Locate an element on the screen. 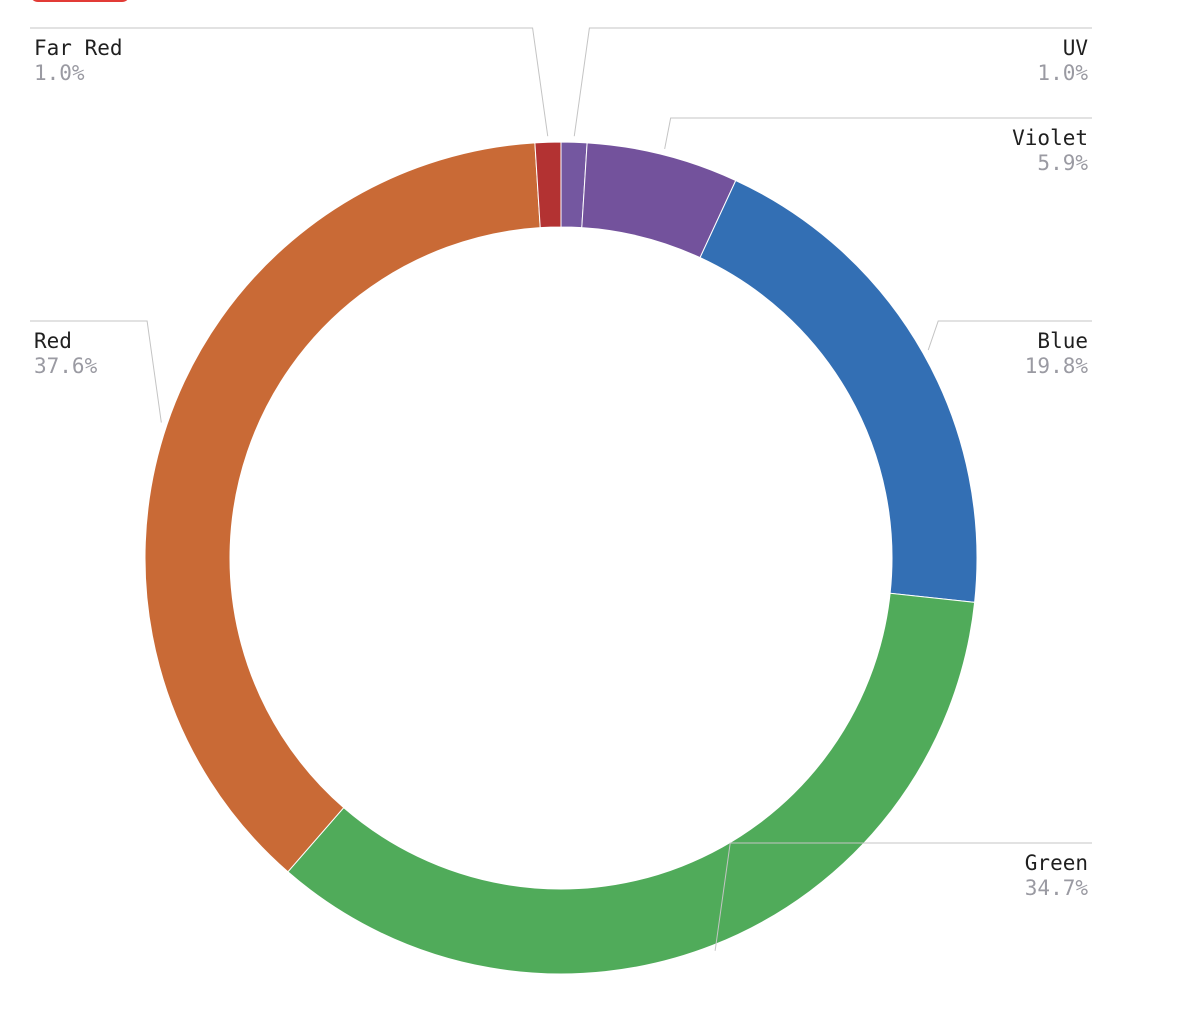 The height and width of the screenshot is (1018, 1186). leader-line-uv is located at coordinates (832, 82).